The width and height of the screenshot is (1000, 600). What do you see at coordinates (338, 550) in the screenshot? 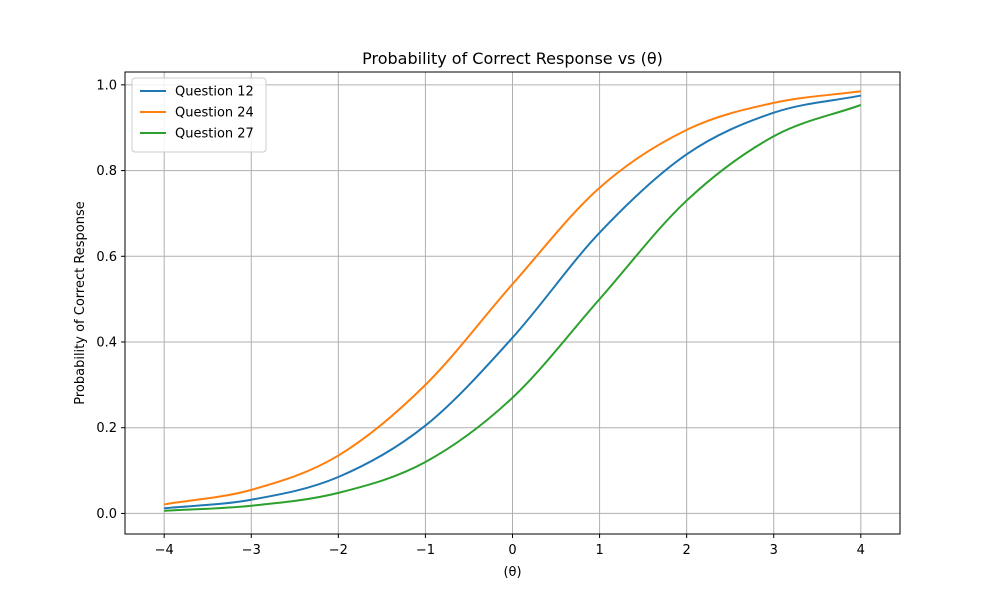
I see `x-tick-label: −2` at bounding box center [338, 550].